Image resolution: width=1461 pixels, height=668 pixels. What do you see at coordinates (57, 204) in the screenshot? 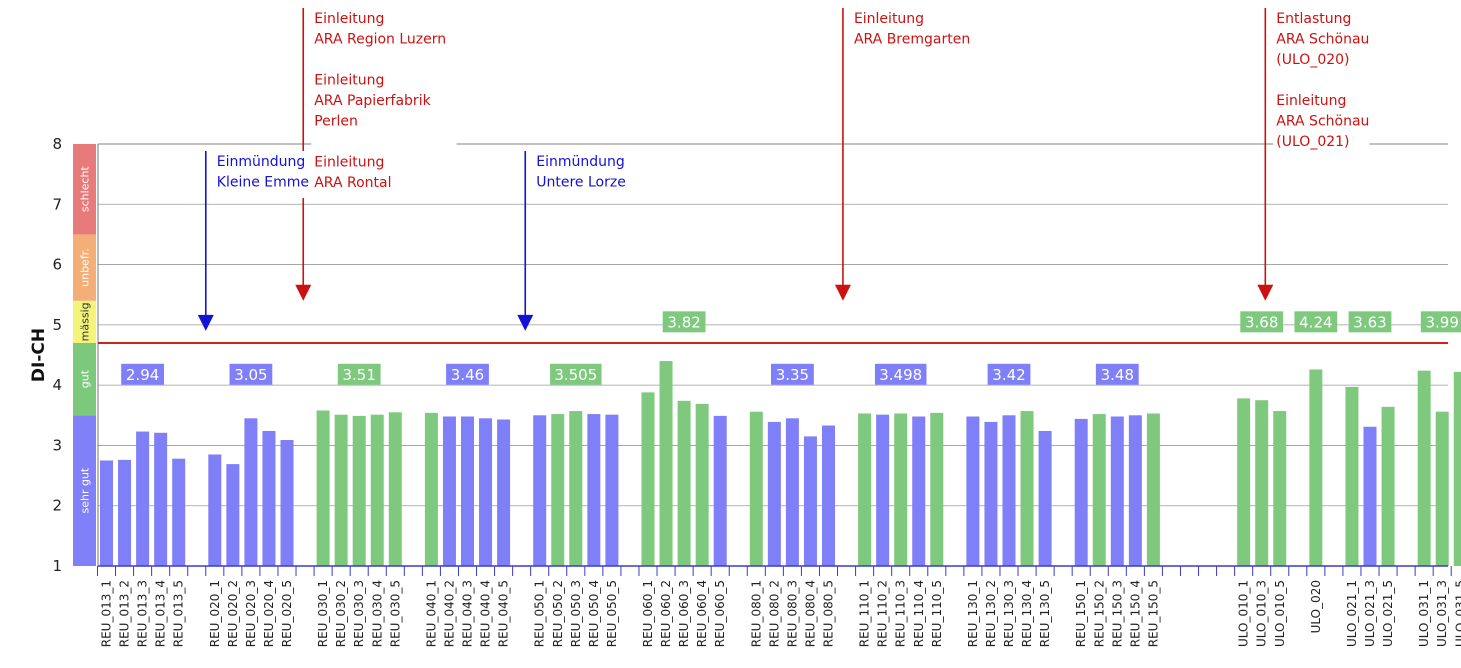
I see `y-tick-label: 7` at bounding box center [57, 204].